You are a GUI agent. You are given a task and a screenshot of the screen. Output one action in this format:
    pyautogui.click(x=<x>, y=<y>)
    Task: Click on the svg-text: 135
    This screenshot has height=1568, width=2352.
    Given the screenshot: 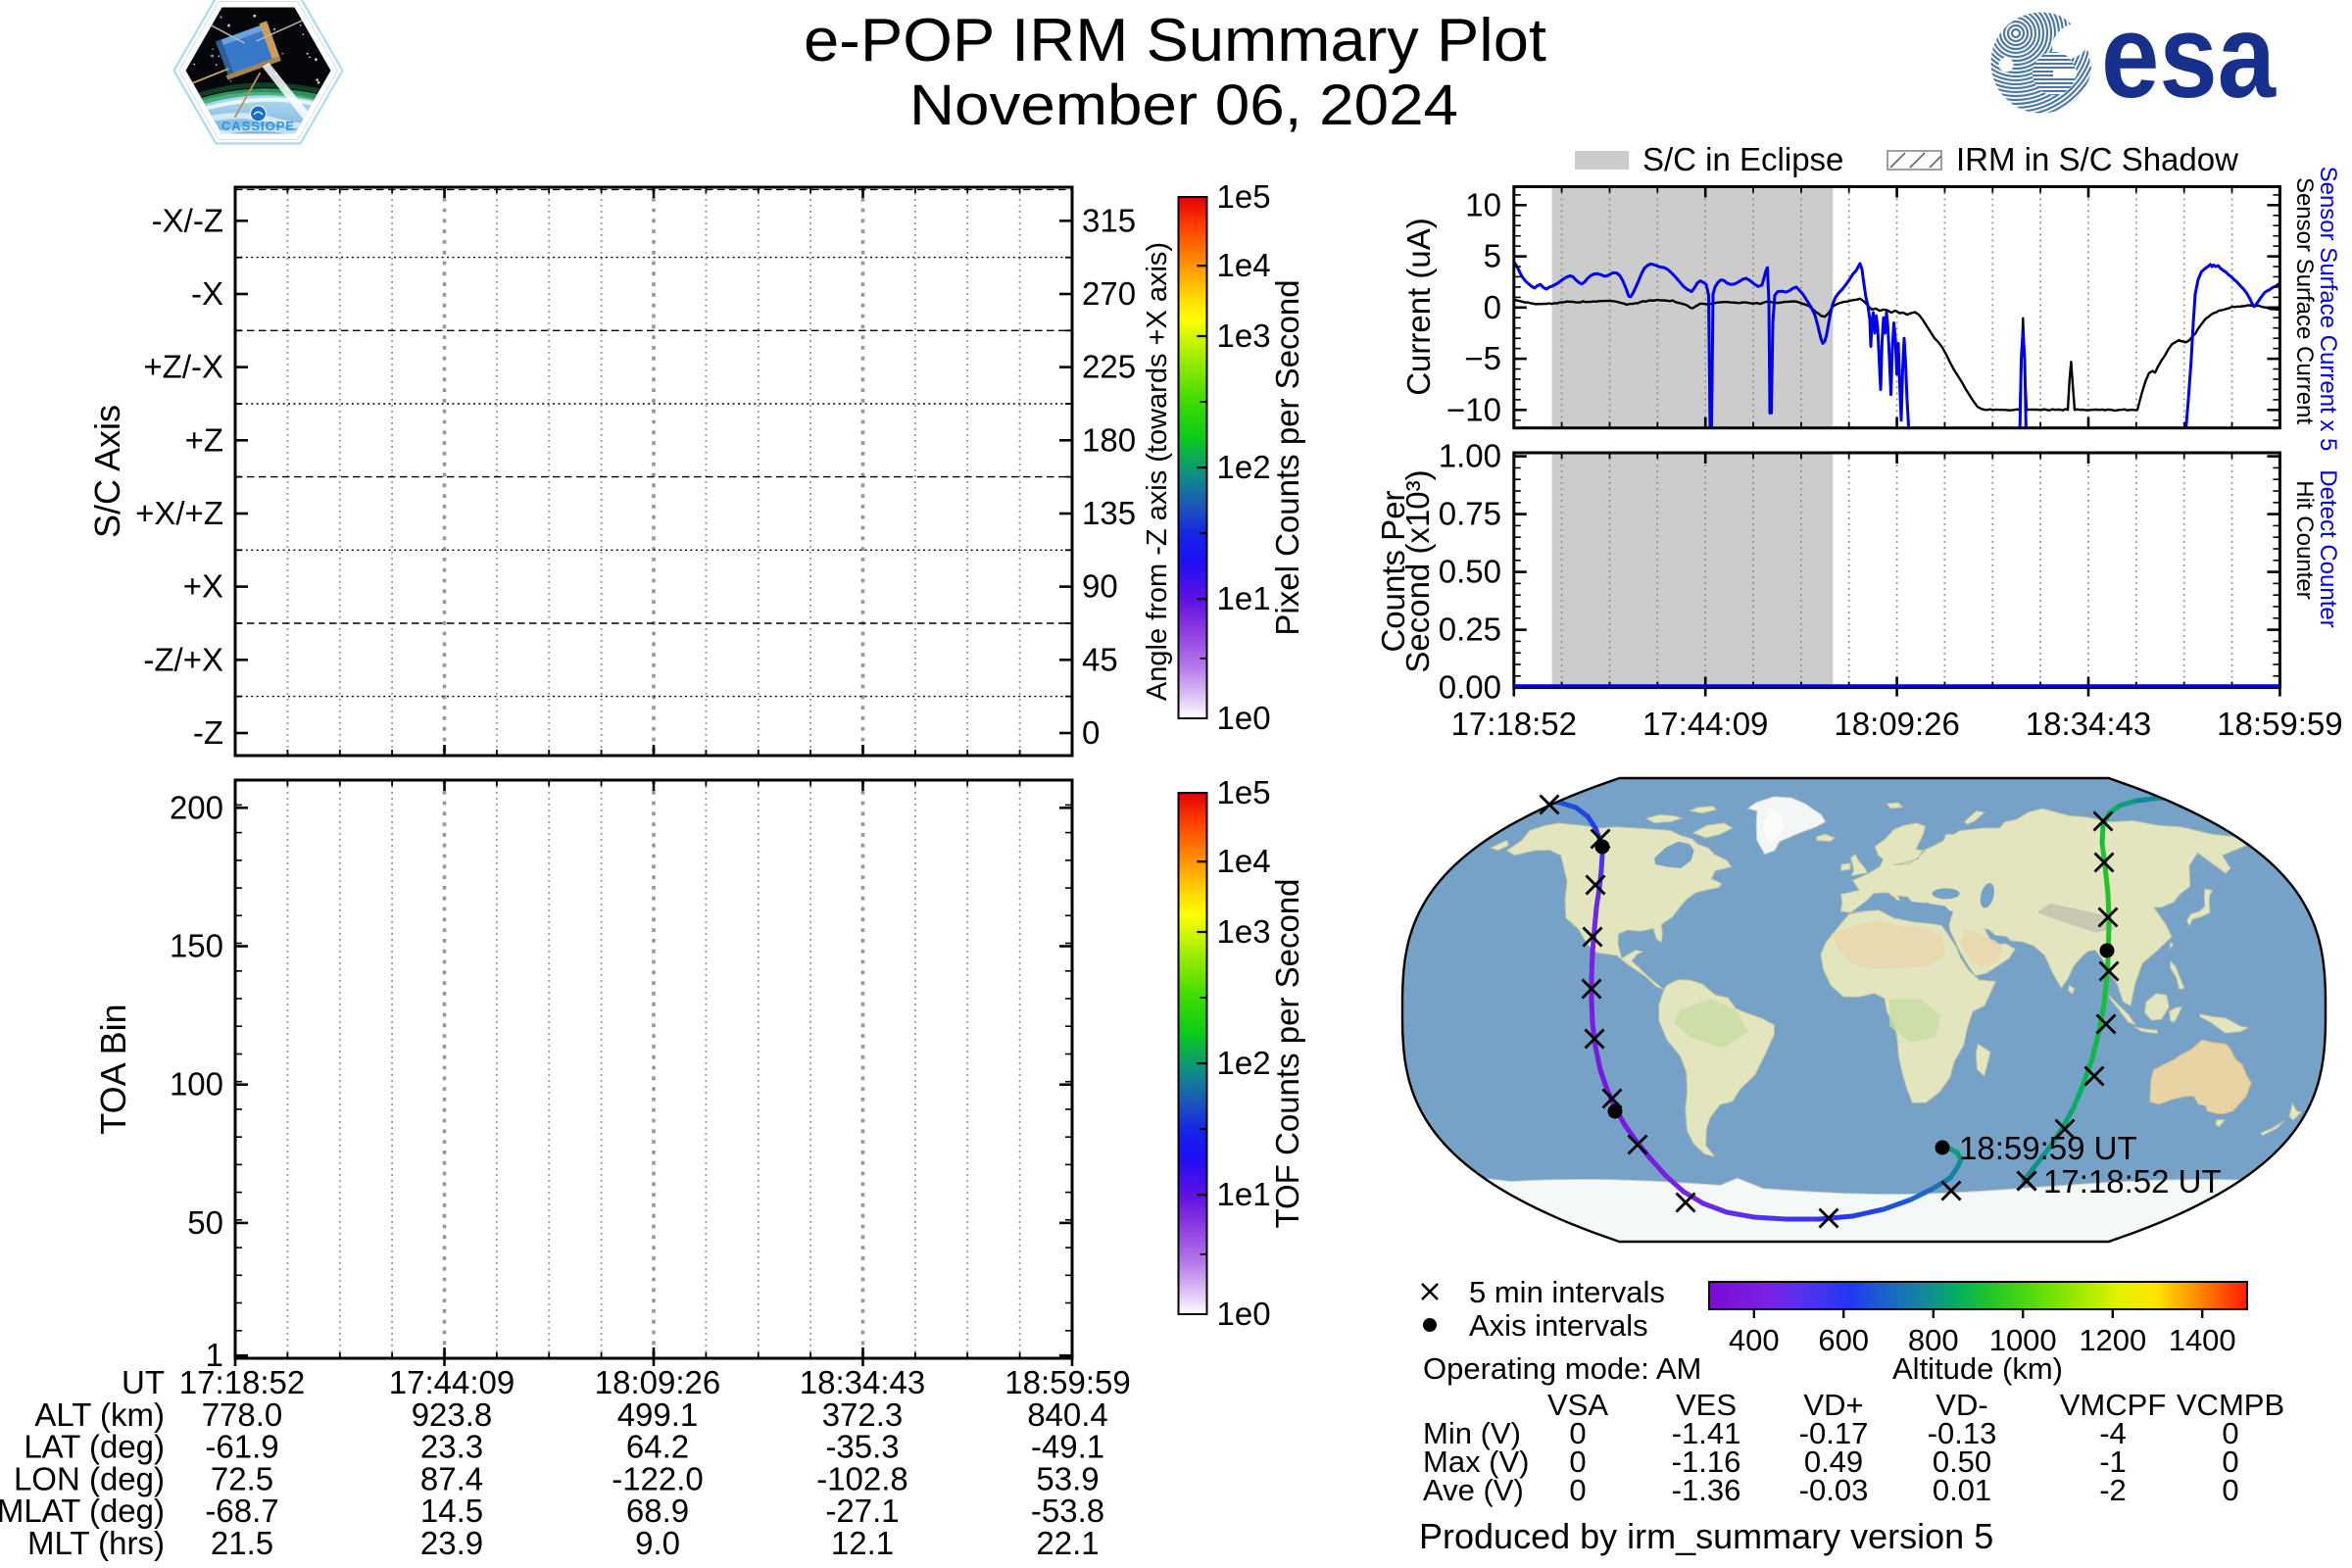 What is the action you would take?
    pyautogui.click(x=1109, y=513)
    